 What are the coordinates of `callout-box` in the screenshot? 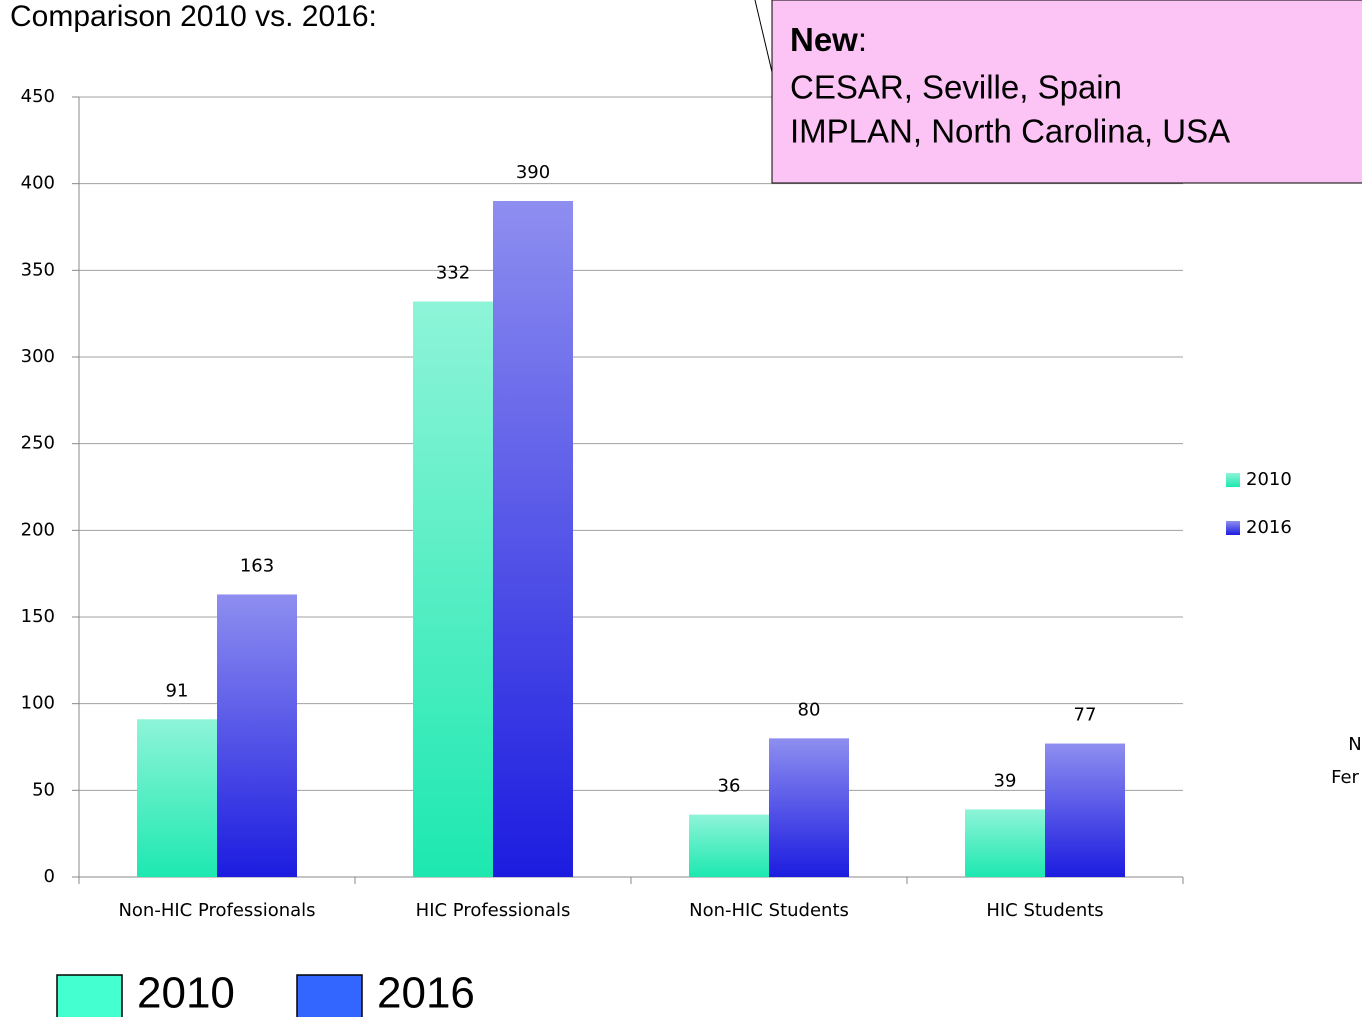 It's located at (1066, 92).